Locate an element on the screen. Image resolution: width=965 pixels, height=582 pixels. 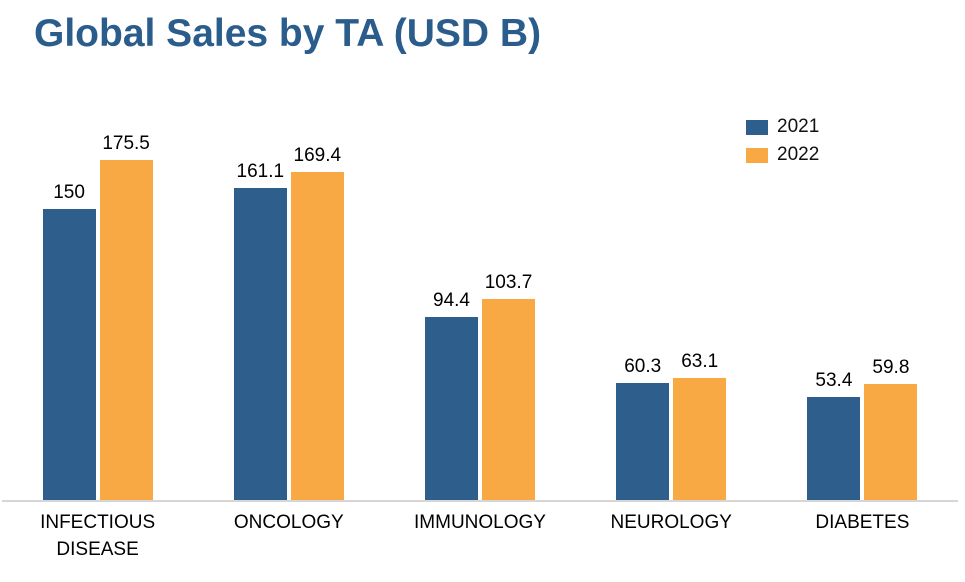
legend-label: 2021 is located at coordinates (798, 126).